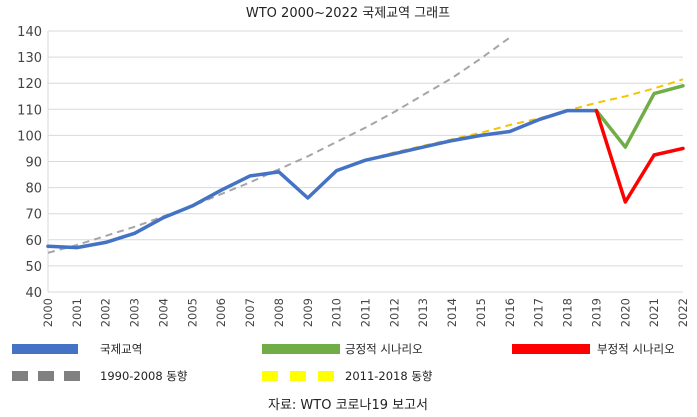 This screenshot has height=417, width=697. I want to click on x-tick-label: 2012, so click(394, 312).